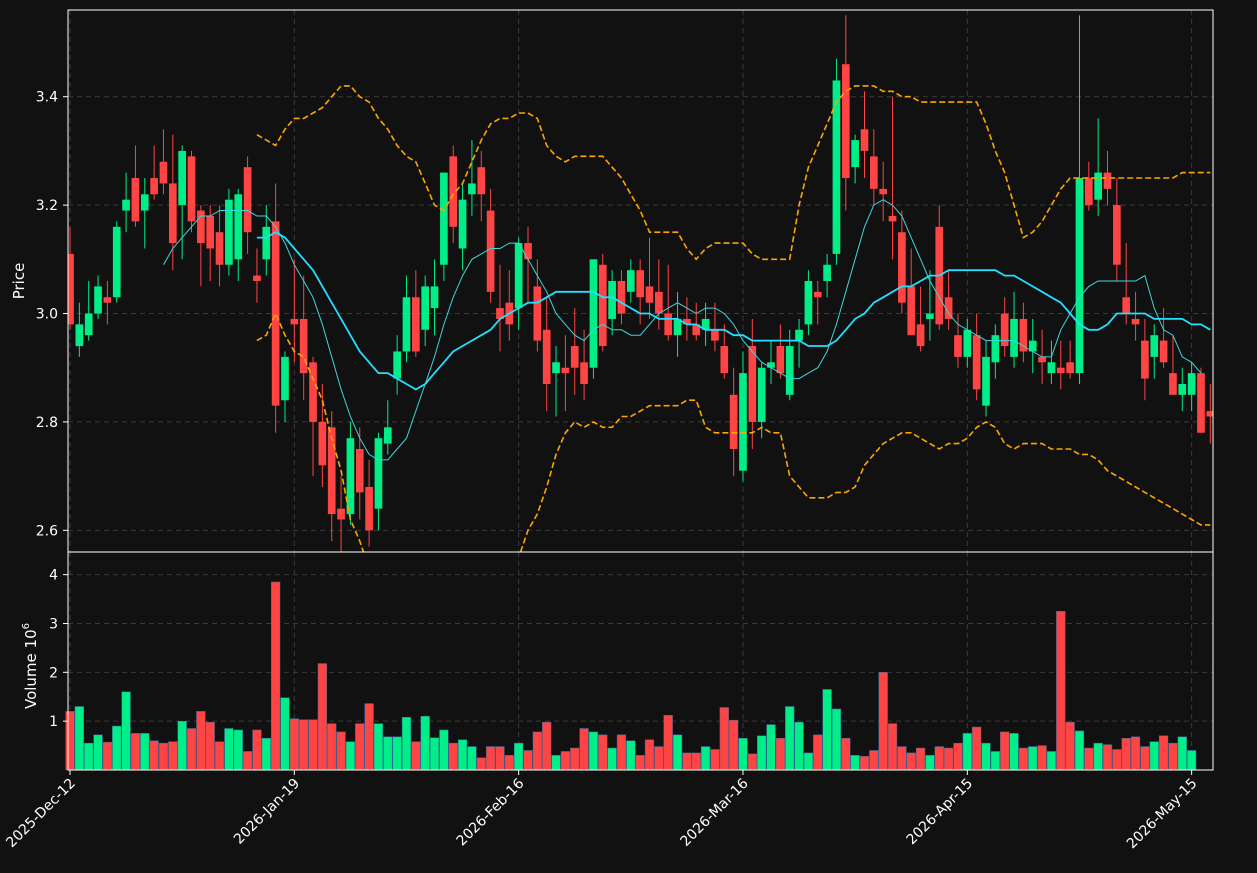 The image size is (1257, 873). I want to click on price-tick-label: 3.2, so click(47, 206).